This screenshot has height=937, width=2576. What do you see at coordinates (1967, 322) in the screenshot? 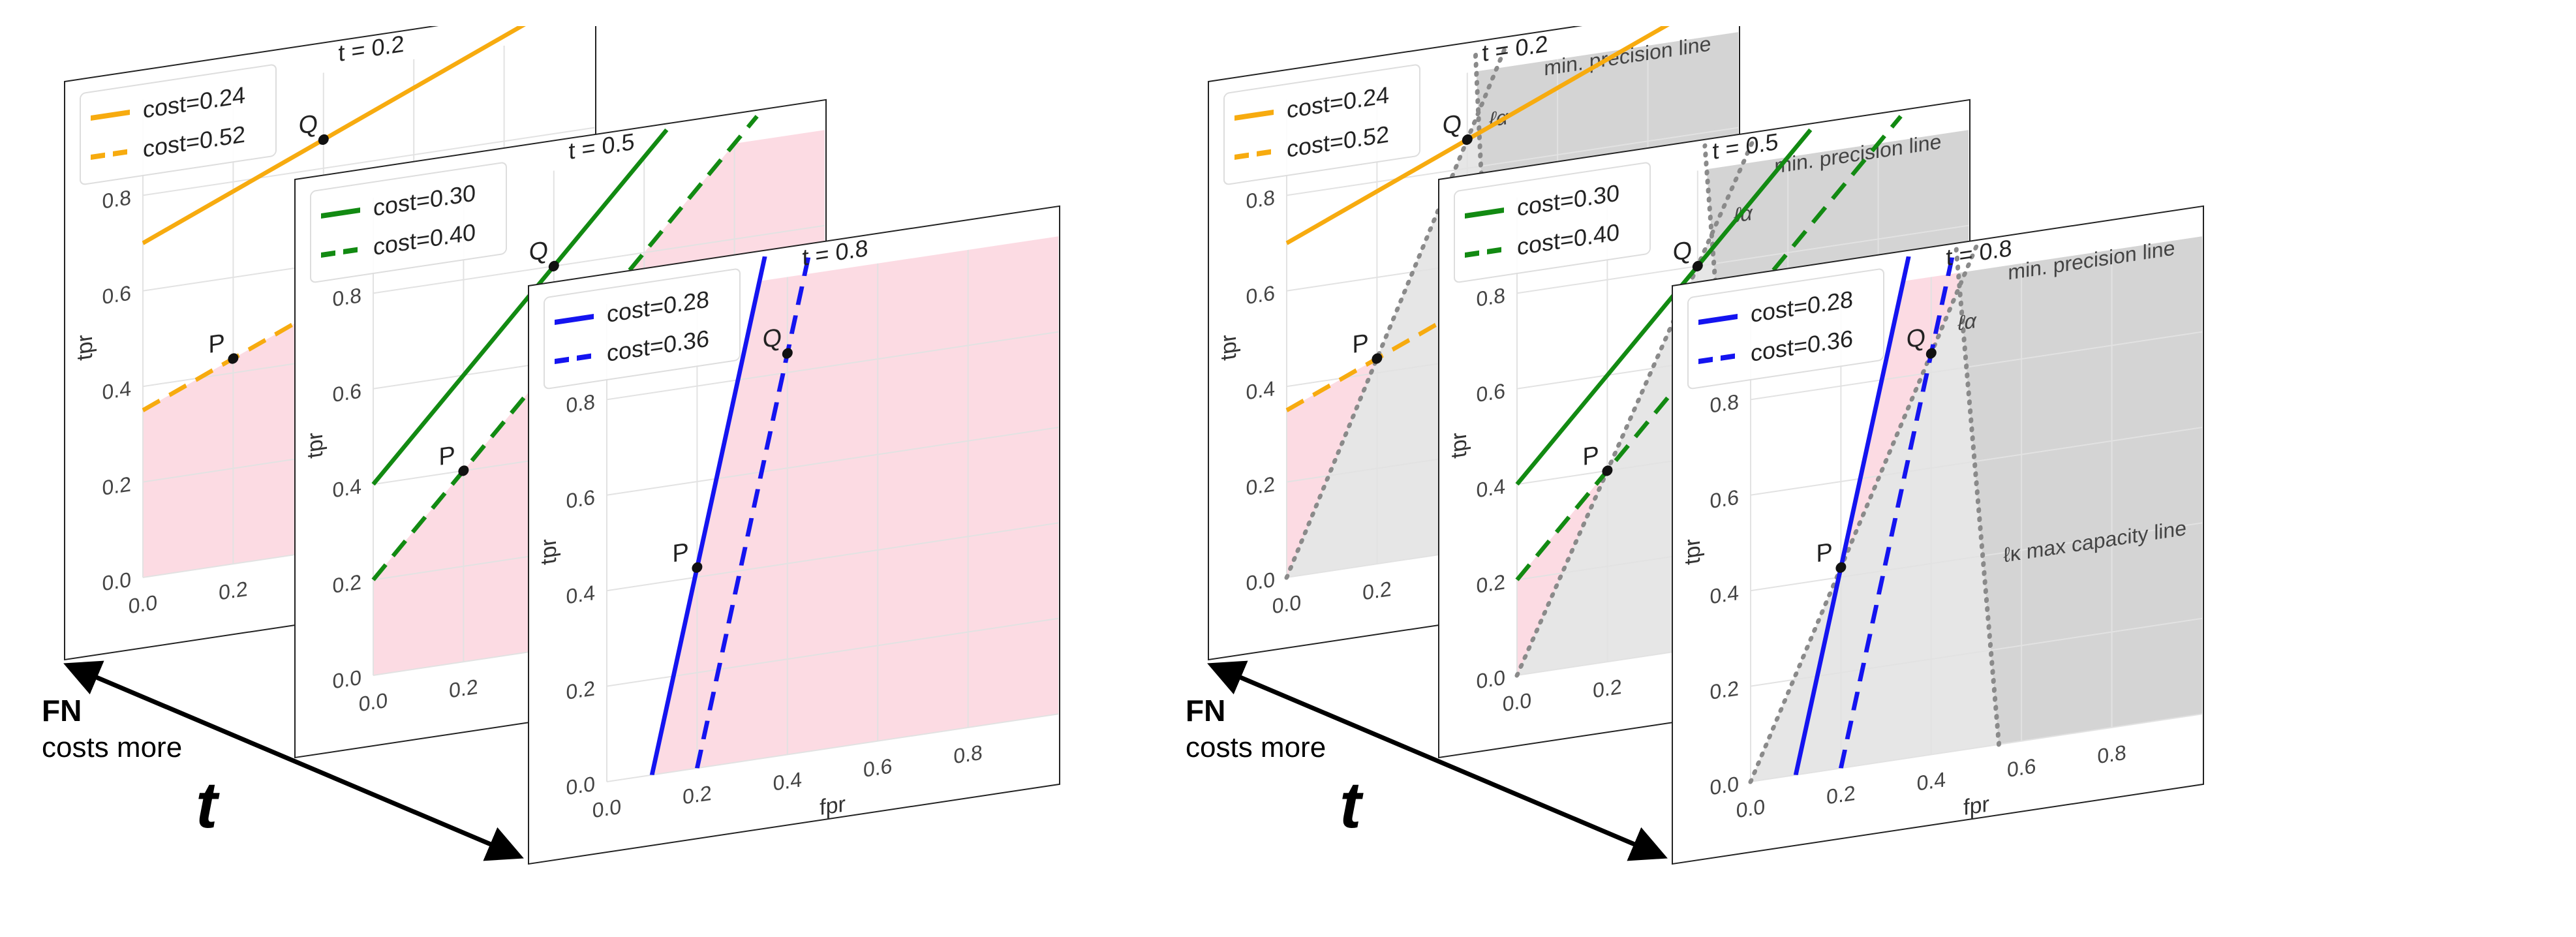
I see `alpha-label: ℓα` at bounding box center [1967, 322].